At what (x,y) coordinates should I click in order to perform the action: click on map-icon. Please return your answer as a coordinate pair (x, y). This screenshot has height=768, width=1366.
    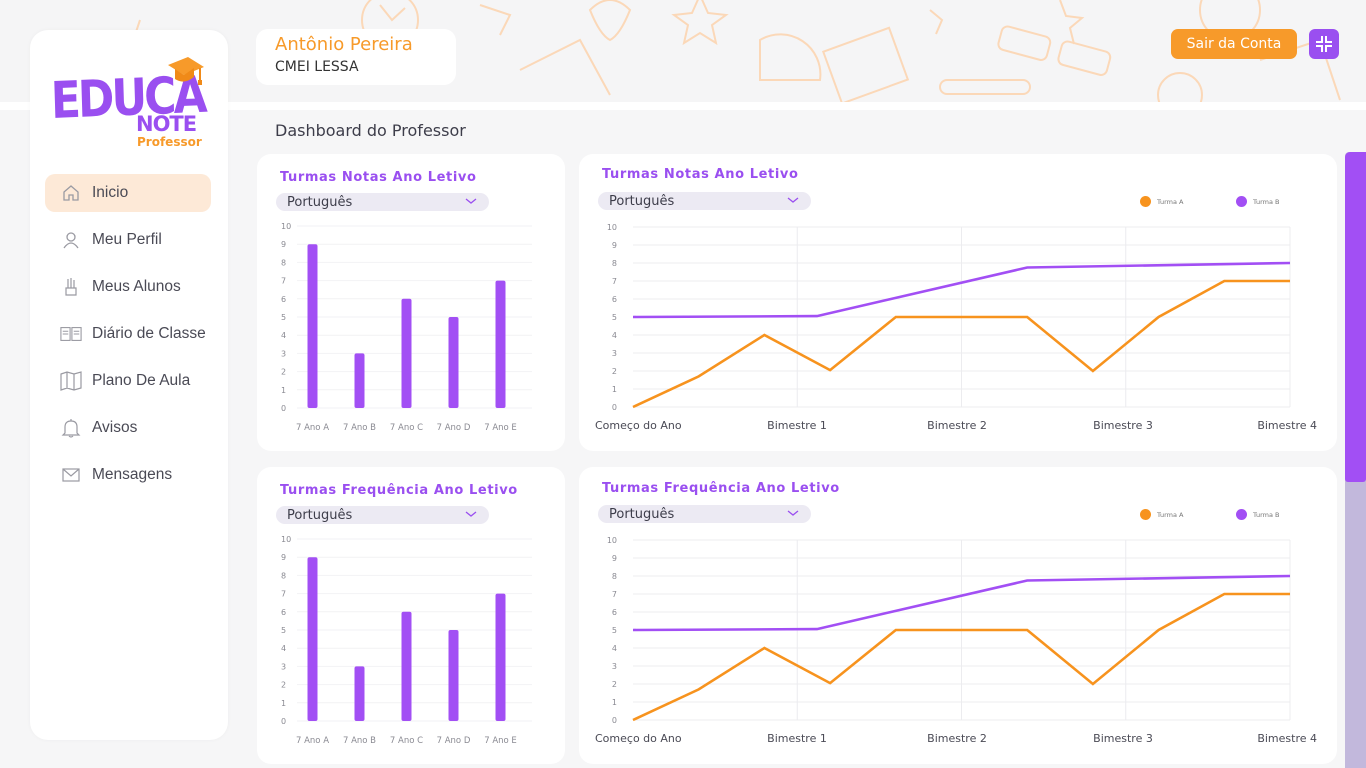
    Looking at the image, I should click on (71, 381).